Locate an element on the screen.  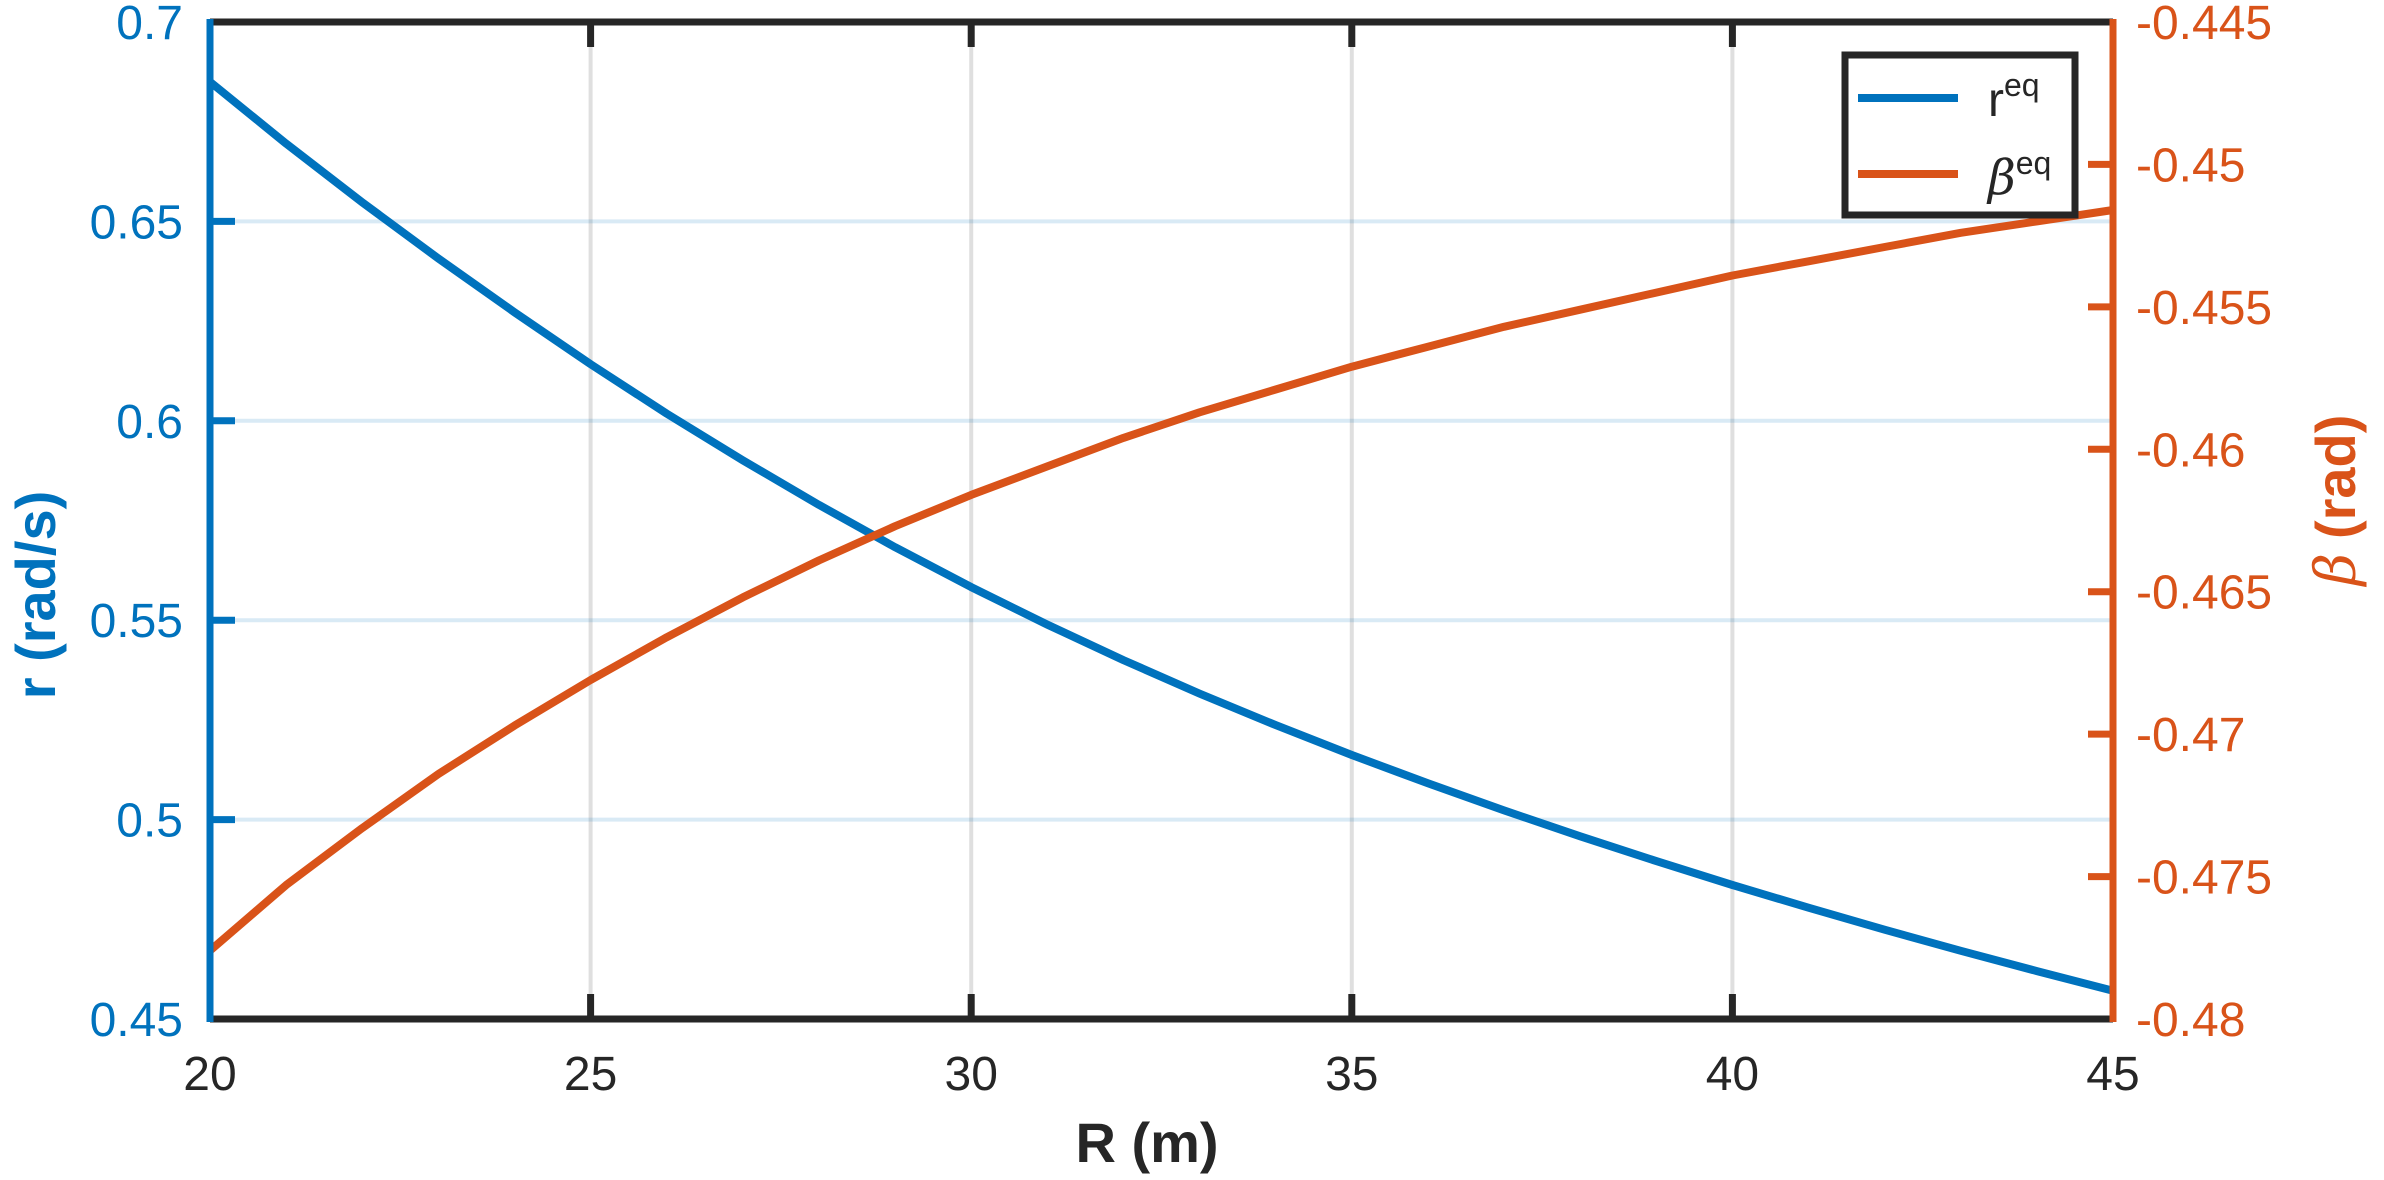
x-tick-label: 45 is located at coordinates (2112, 1074).